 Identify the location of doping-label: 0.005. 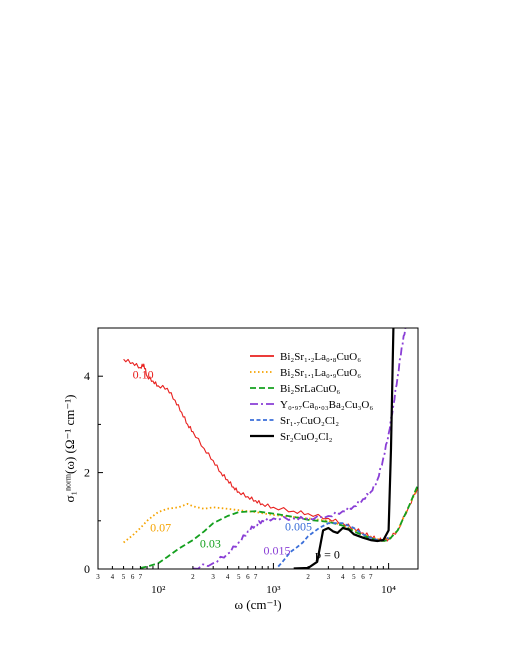
(298, 526).